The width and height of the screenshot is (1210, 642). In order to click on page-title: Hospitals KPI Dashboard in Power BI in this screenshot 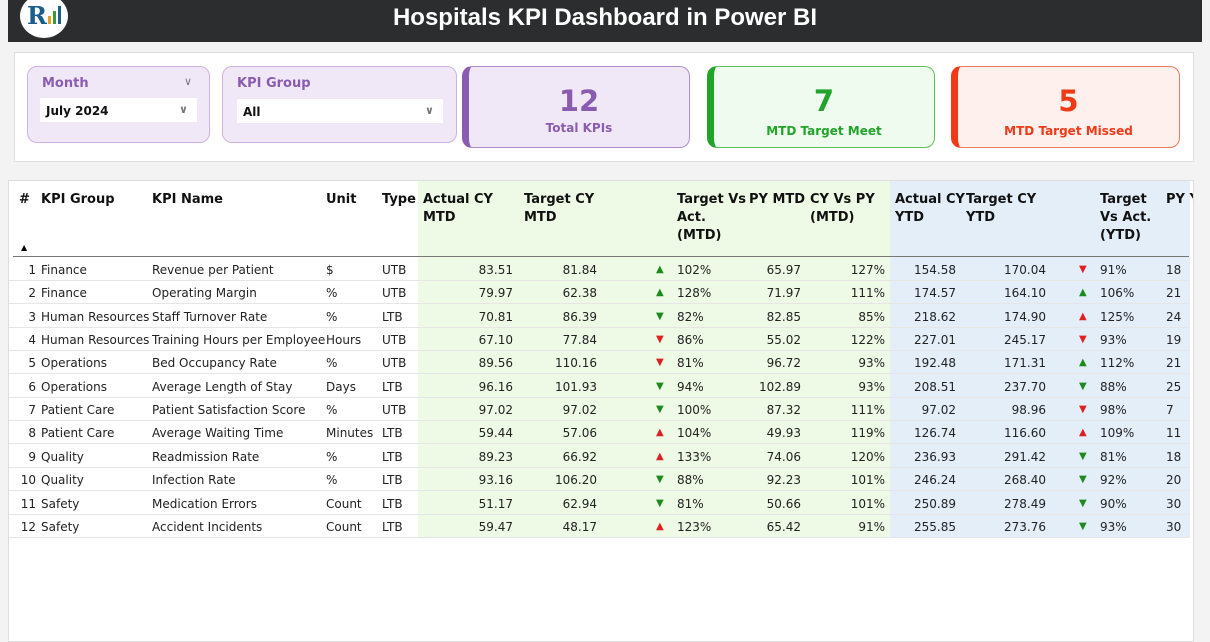, I will do `click(605, 17)`.